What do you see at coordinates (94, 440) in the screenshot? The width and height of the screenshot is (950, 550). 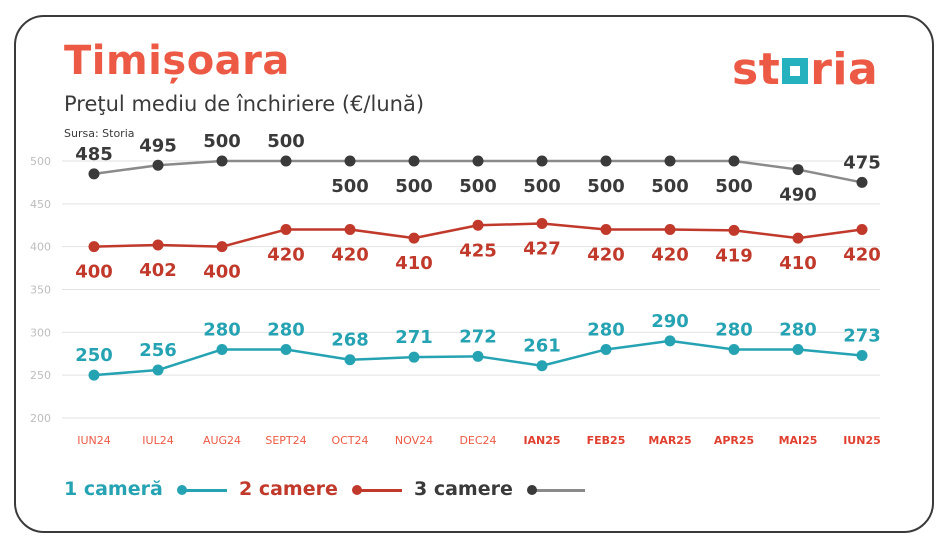 I see `x-tick-label: IUN24` at bounding box center [94, 440].